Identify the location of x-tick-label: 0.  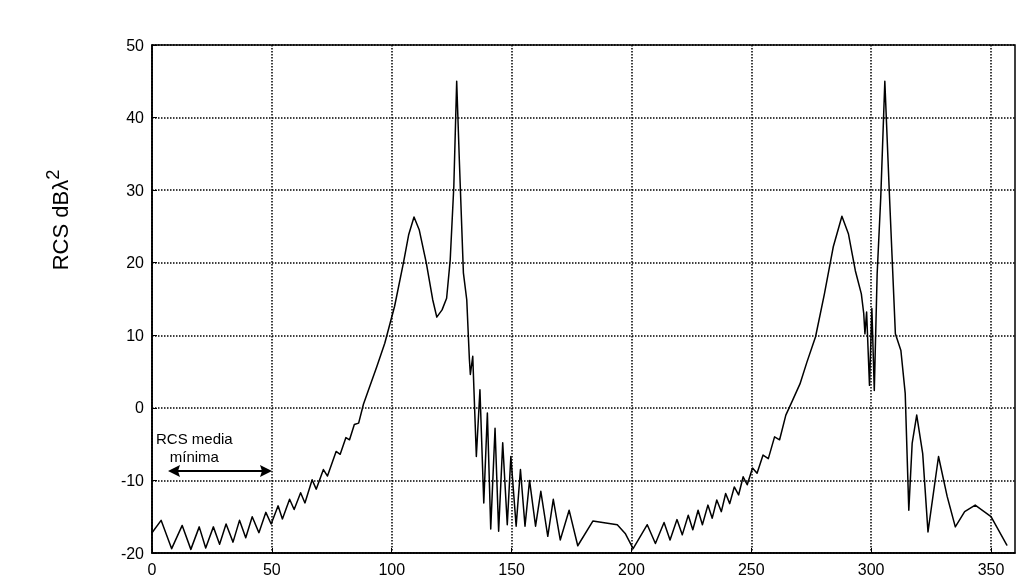
(152, 569).